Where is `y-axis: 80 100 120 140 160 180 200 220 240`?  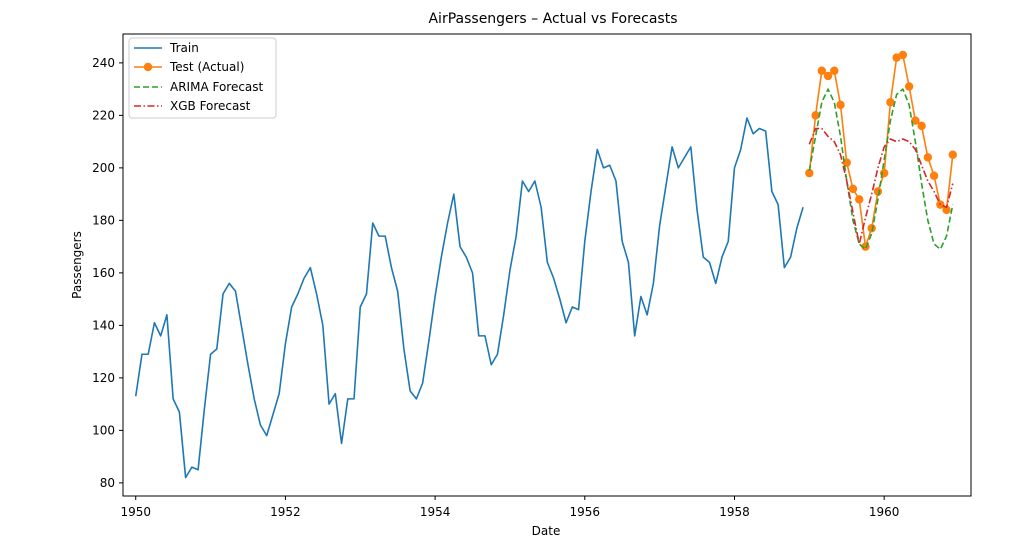 y-axis: 80 100 120 140 160 180 200 220 240 is located at coordinates (107, 273).